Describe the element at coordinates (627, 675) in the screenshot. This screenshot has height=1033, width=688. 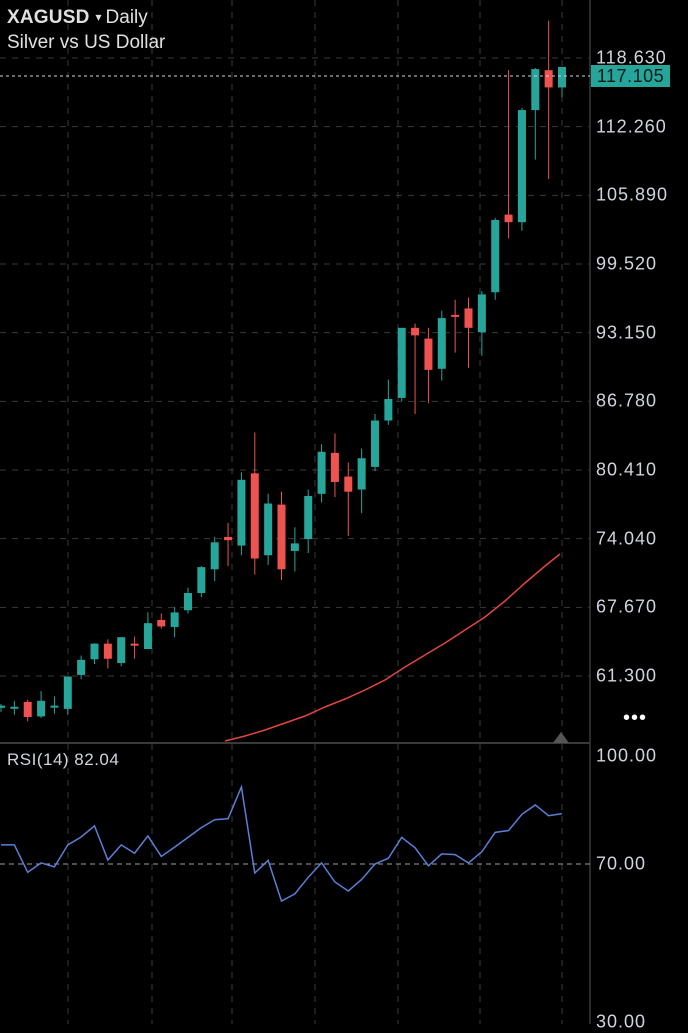
I see `price-axis-label: 61.300` at that location.